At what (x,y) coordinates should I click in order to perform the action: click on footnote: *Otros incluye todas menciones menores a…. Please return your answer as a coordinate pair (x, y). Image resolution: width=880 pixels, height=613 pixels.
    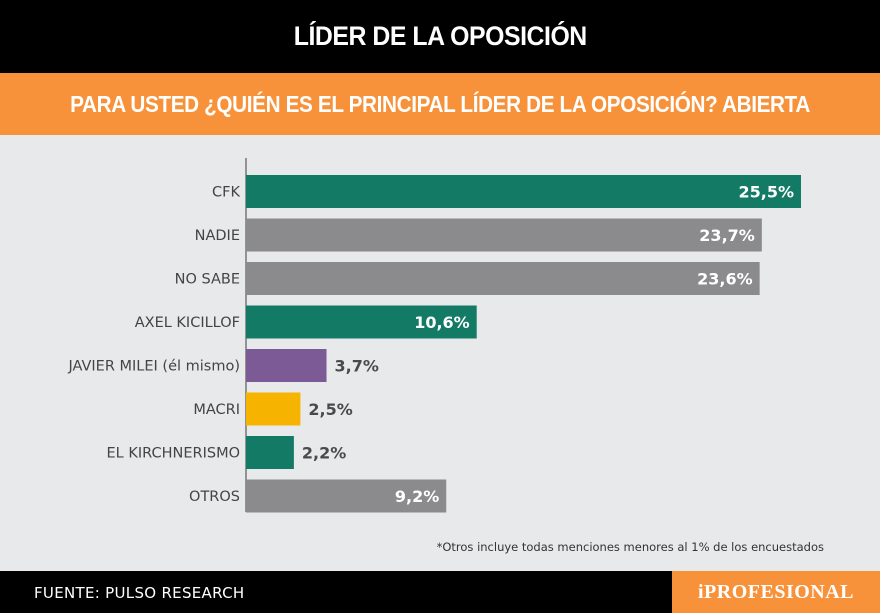
    Looking at the image, I should click on (630, 547).